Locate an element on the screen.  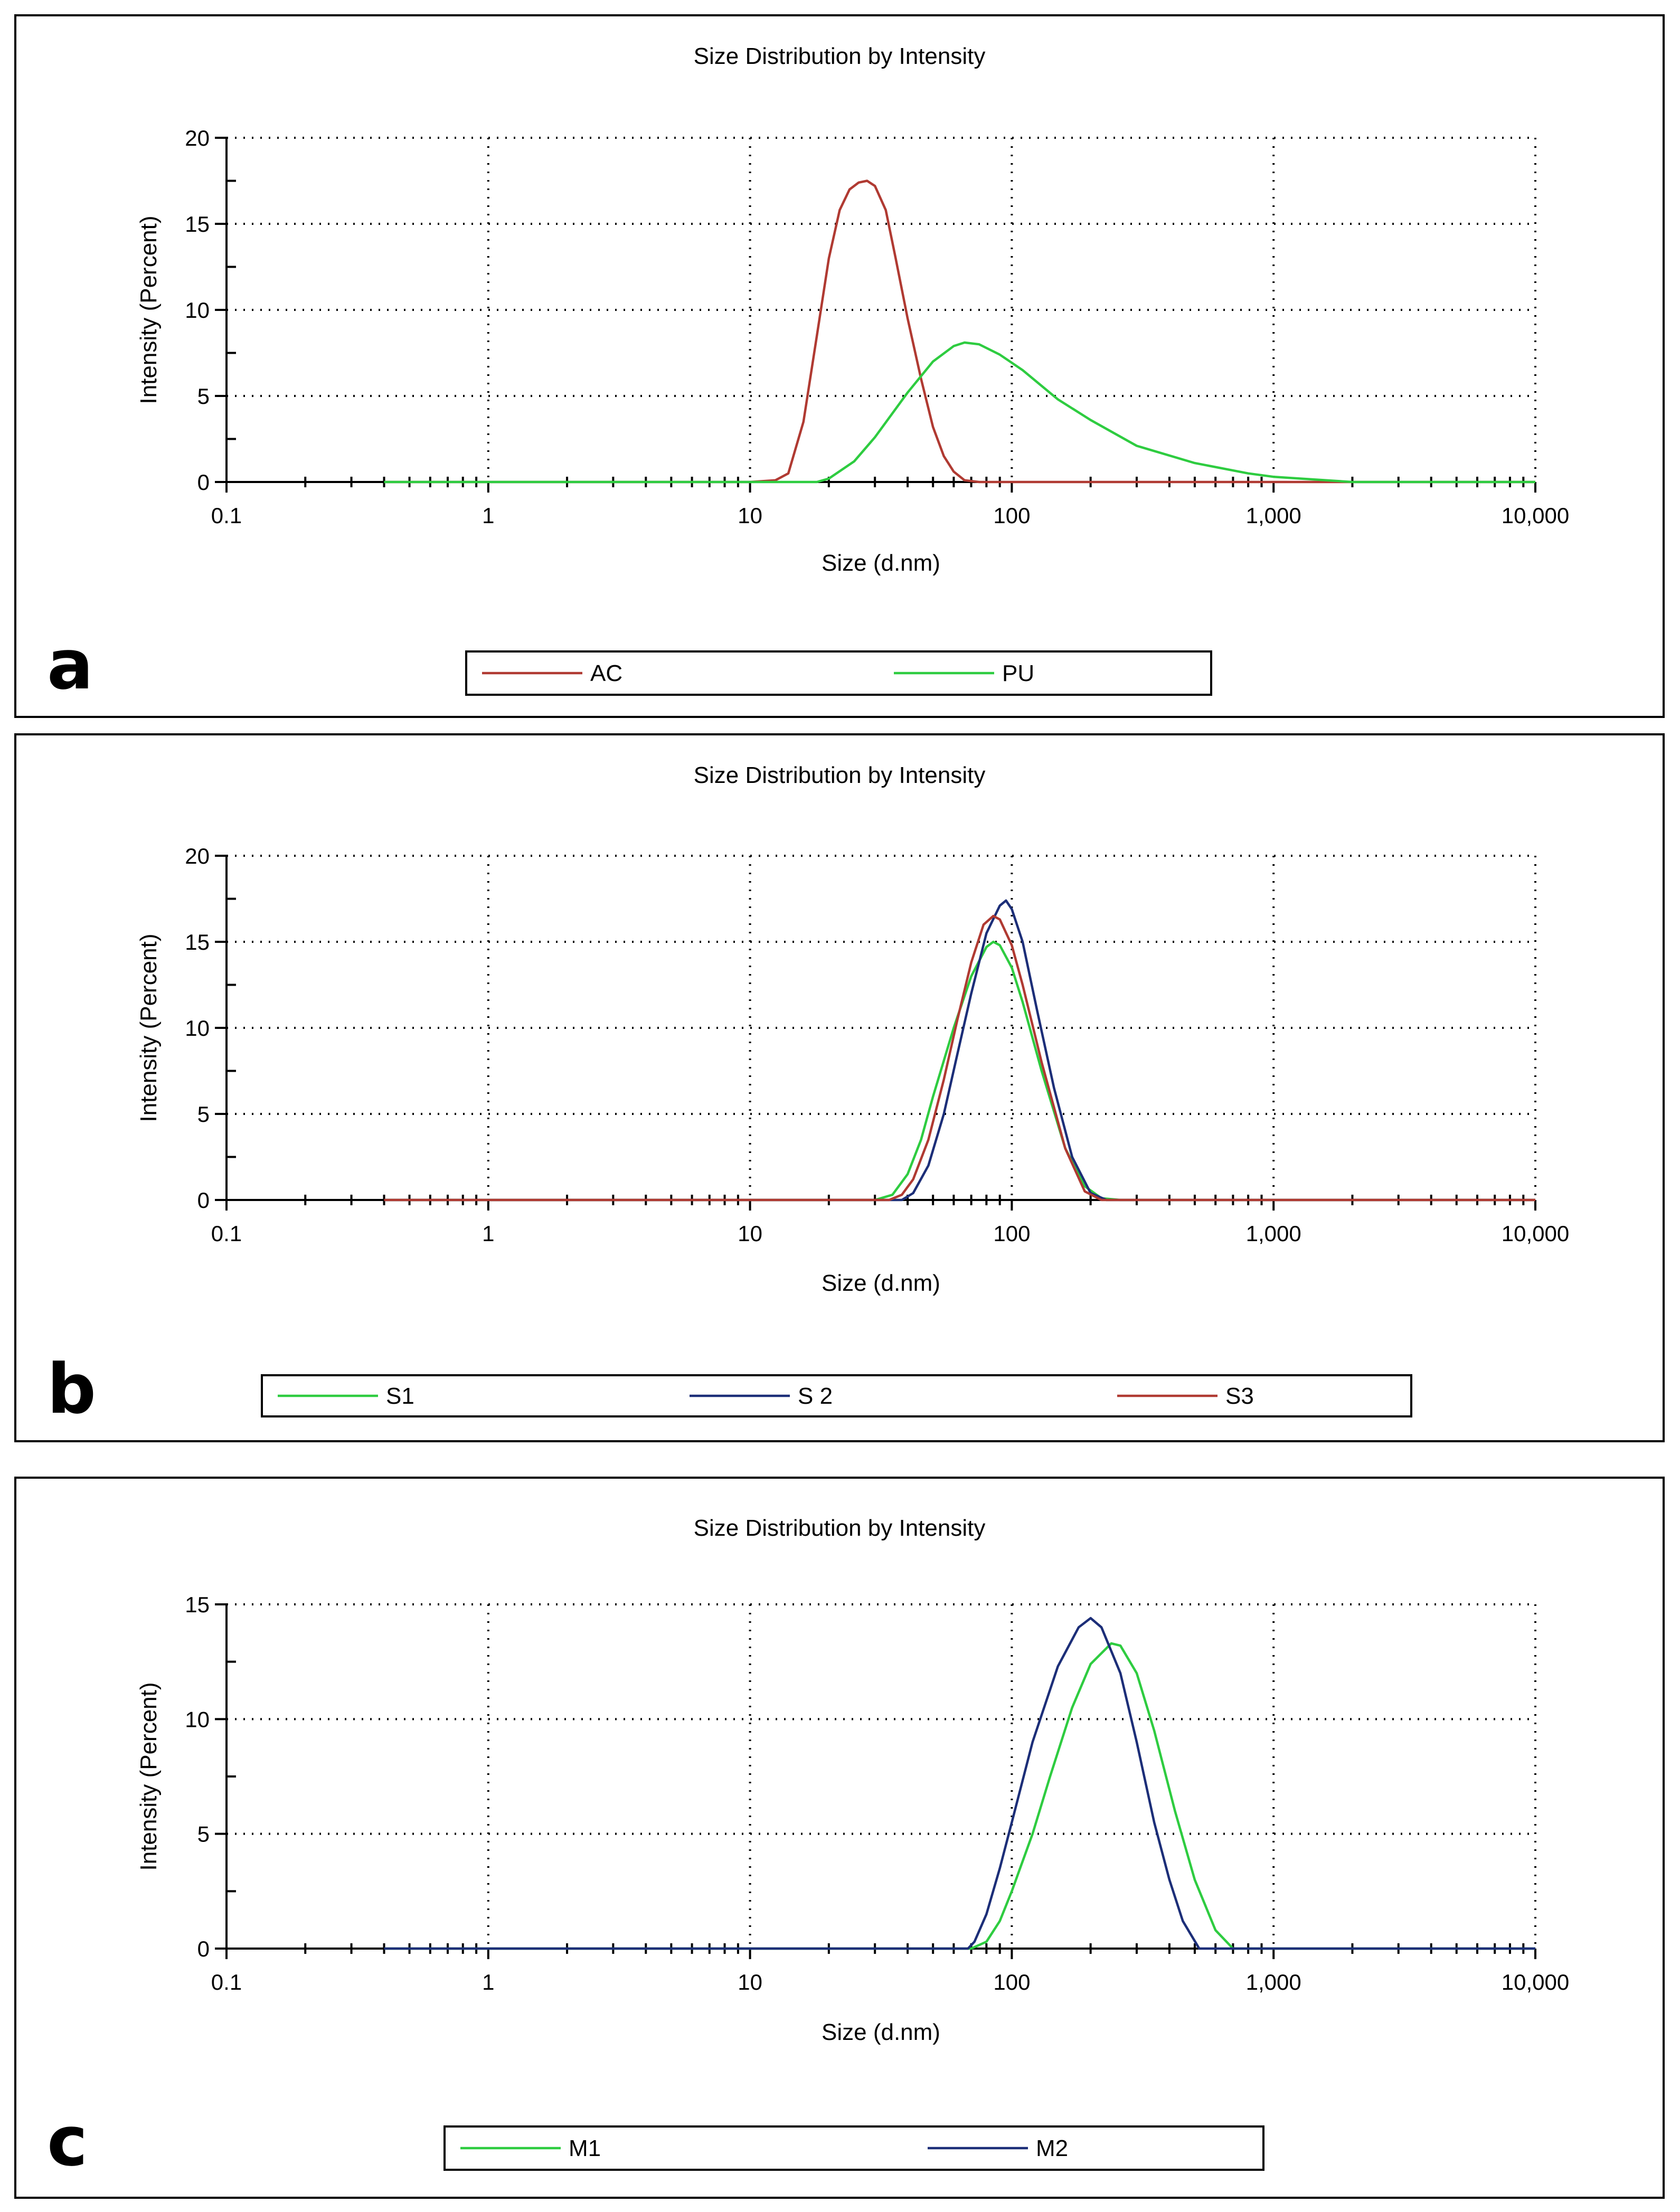
legend-label: M2 is located at coordinates (1052, 2148).